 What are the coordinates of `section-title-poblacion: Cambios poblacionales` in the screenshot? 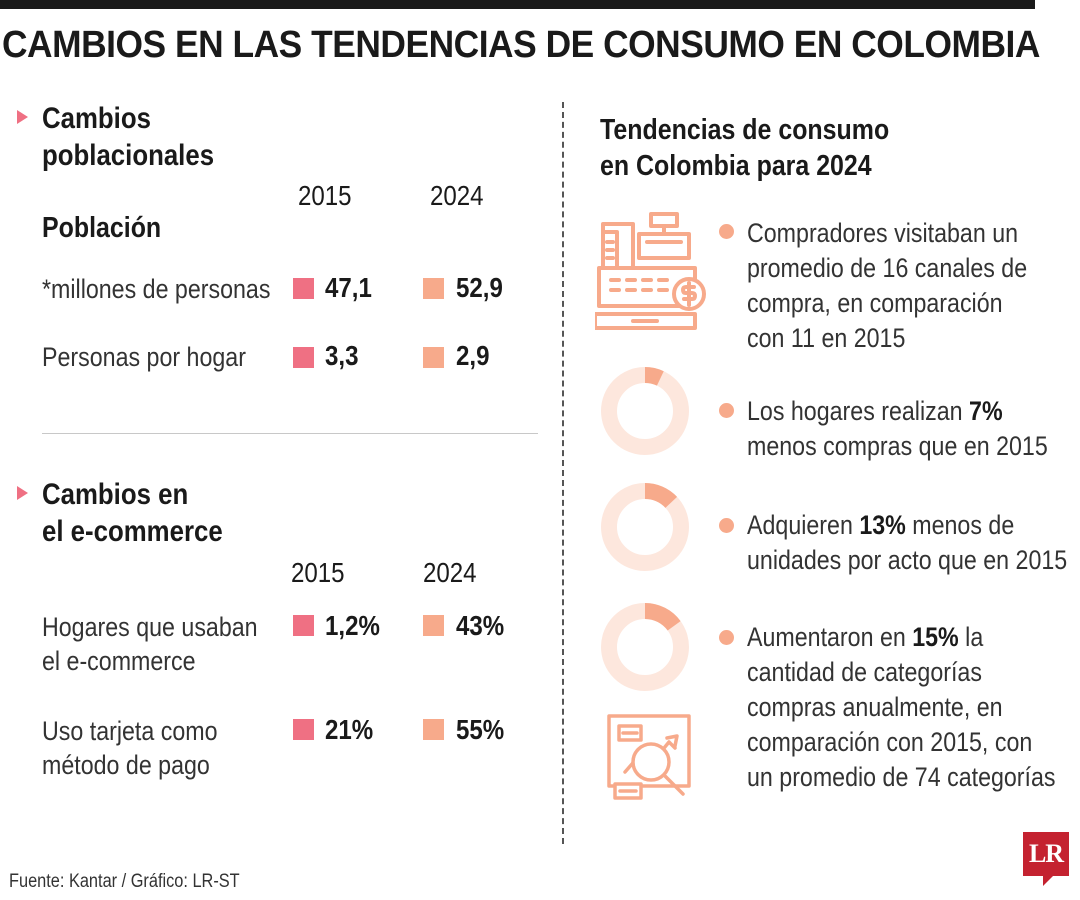 It's located at (128, 137).